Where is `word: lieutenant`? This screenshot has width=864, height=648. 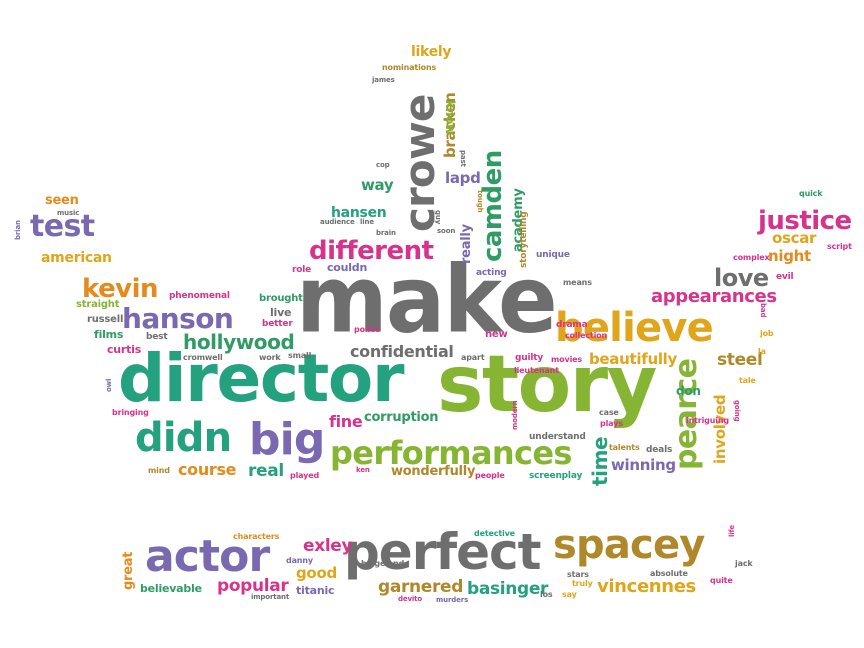
word: lieutenant is located at coordinates (536, 370).